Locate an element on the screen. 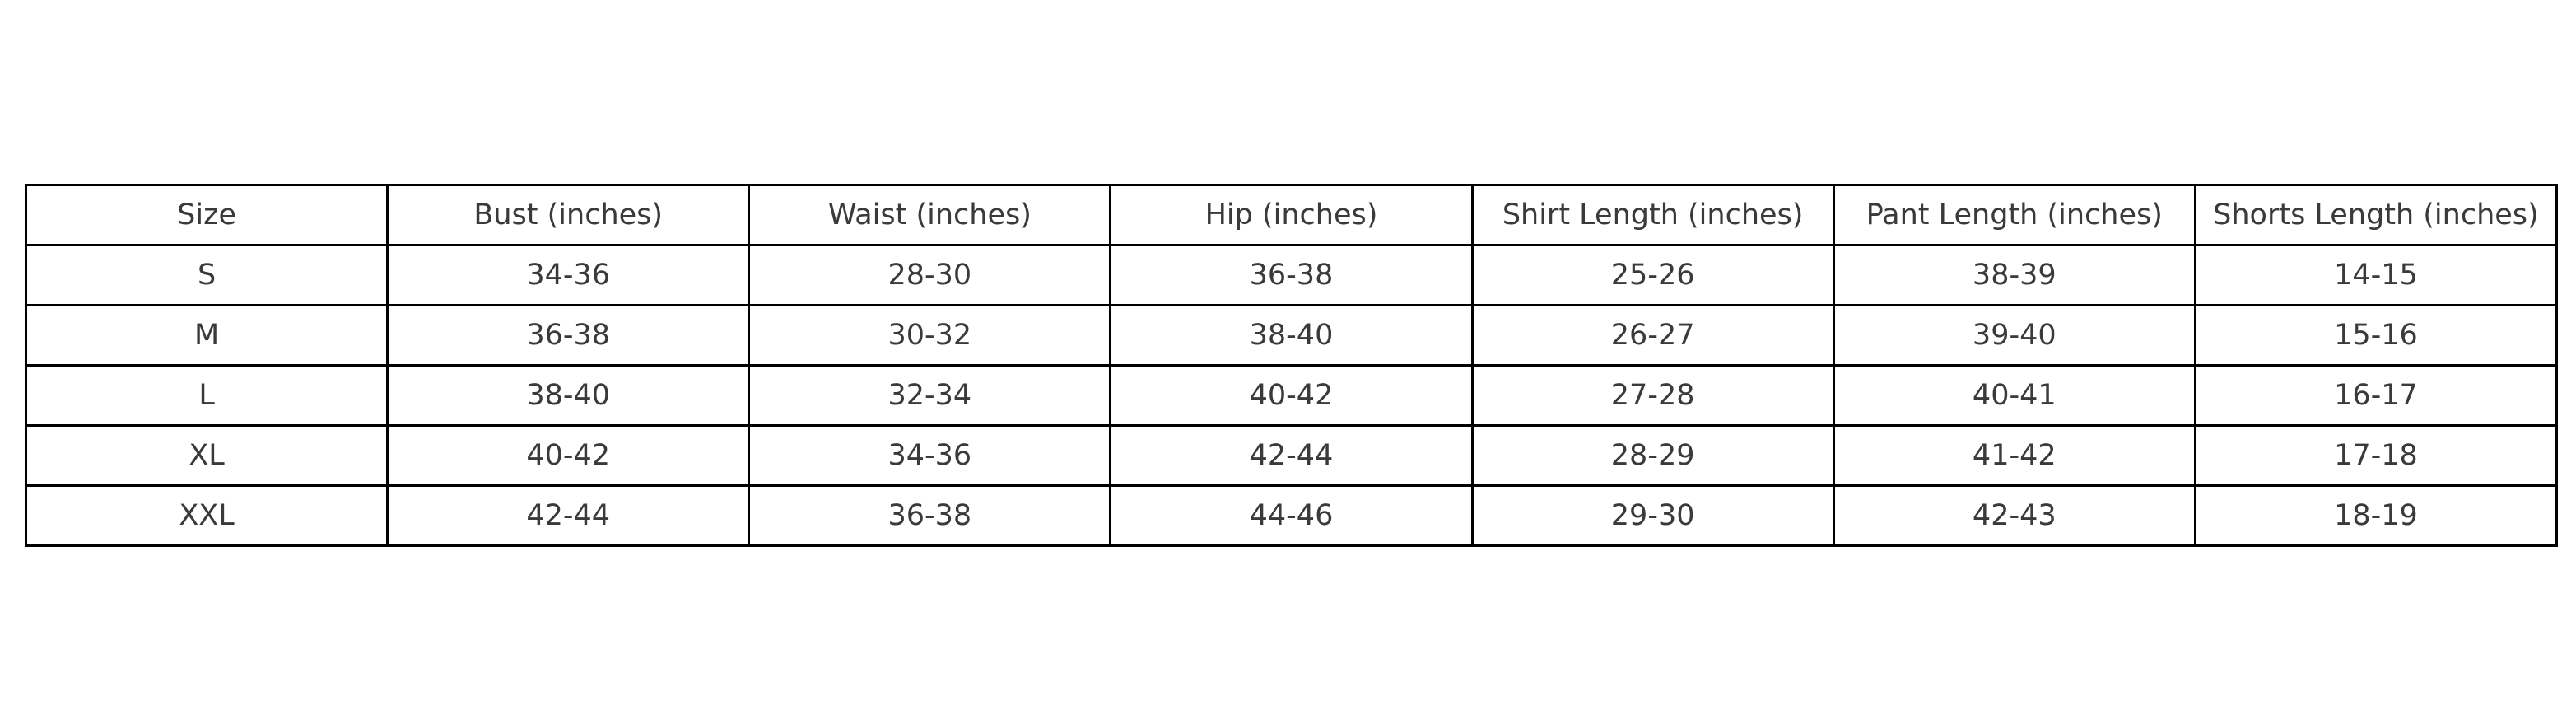 Image resolution: width=2576 pixels, height=715 pixels. table-cell: M is located at coordinates (206, 335).